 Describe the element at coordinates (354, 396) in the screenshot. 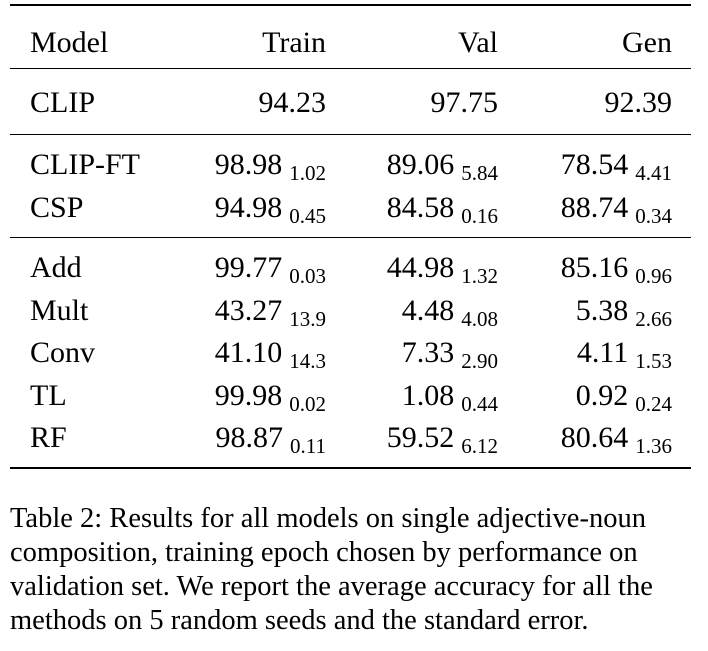

I see `table-row: TL 99.98 0.02 1.08 0.44 0.92 0.24` at that location.